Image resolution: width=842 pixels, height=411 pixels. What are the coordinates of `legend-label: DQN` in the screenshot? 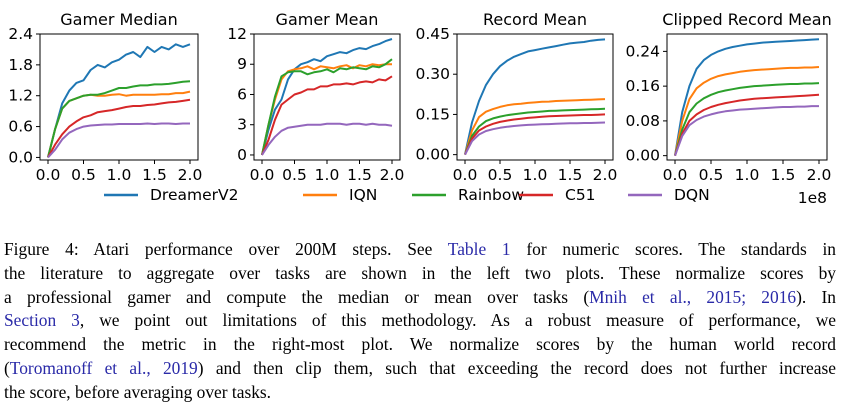 It's located at (692, 195).